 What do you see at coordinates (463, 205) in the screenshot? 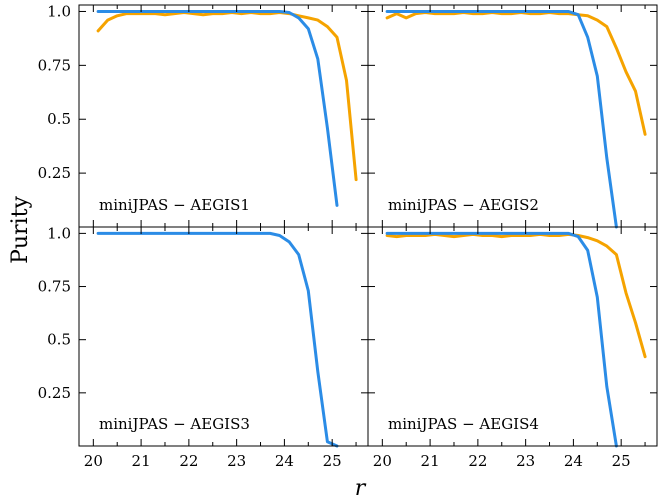
I see `panel-label: miniJPAS − AEGIS2` at bounding box center [463, 205].